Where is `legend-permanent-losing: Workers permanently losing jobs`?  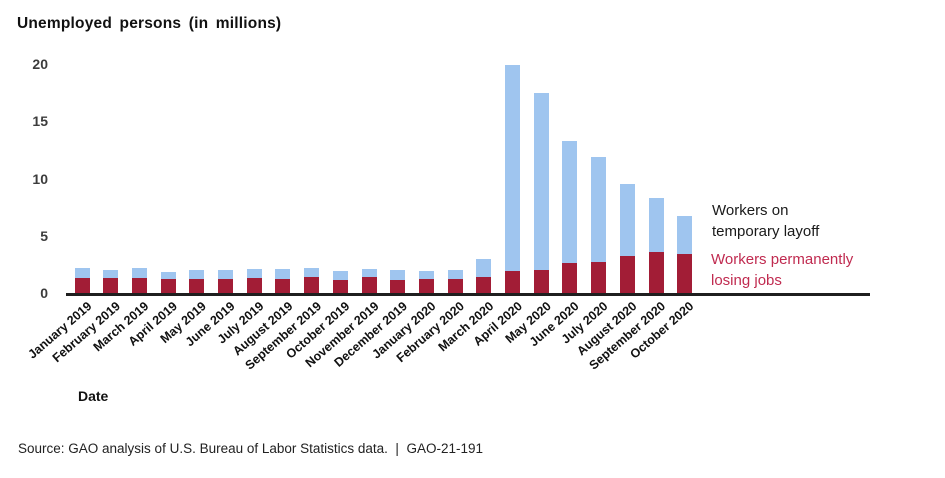 legend-permanent-losing: Workers permanently losing jobs is located at coordinates (782, 270).